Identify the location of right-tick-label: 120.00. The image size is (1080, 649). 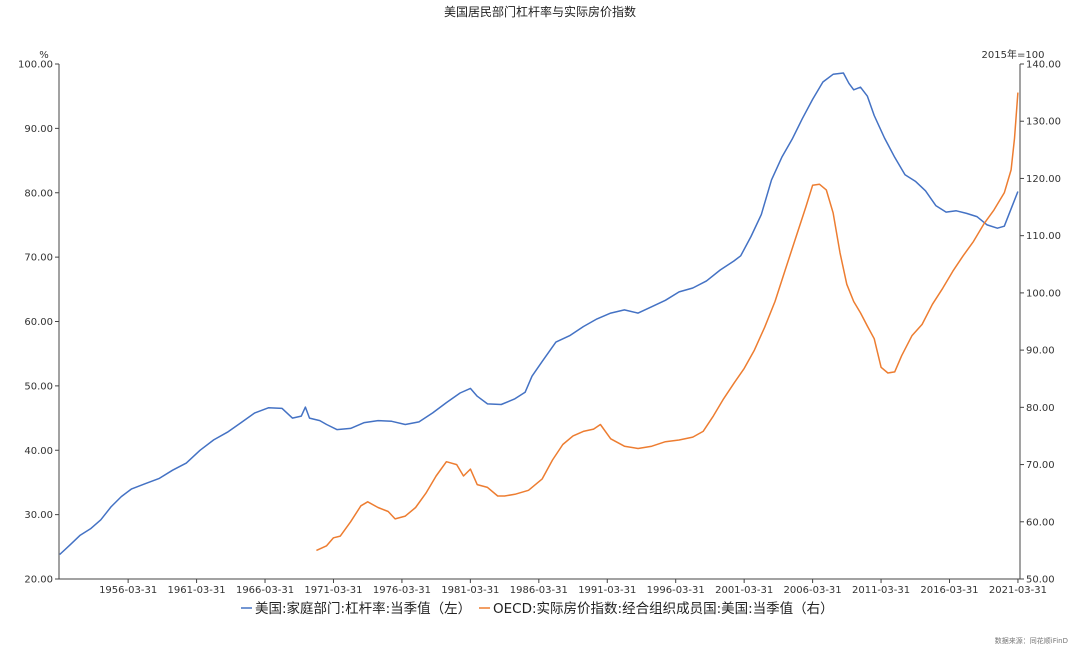
(1043, 179).